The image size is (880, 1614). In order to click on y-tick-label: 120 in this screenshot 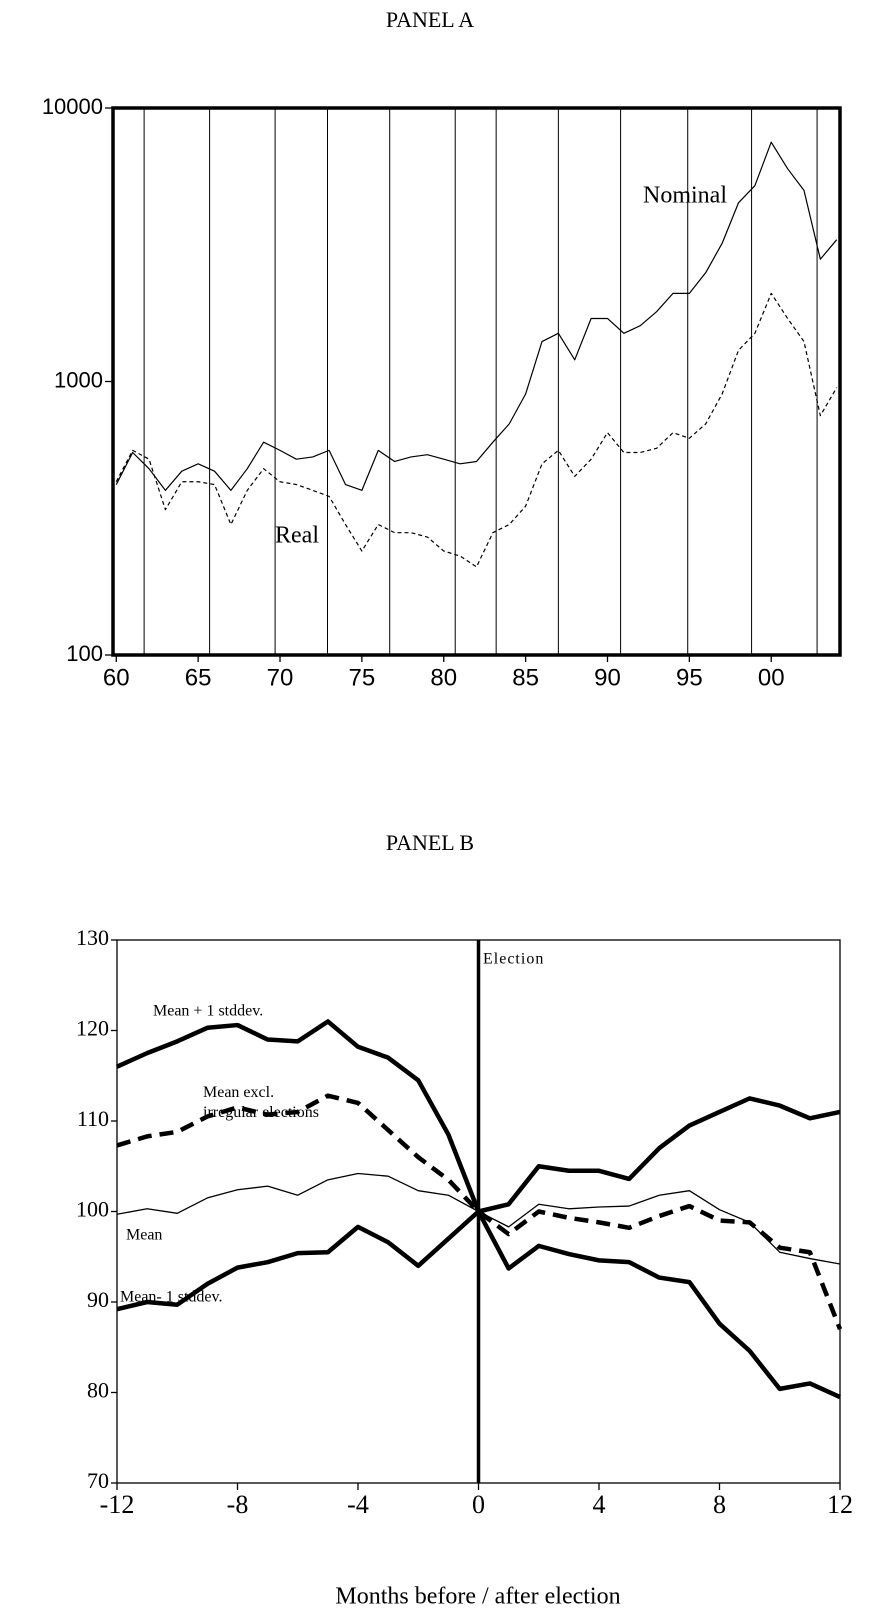, I will do `click(92, 1028)`.